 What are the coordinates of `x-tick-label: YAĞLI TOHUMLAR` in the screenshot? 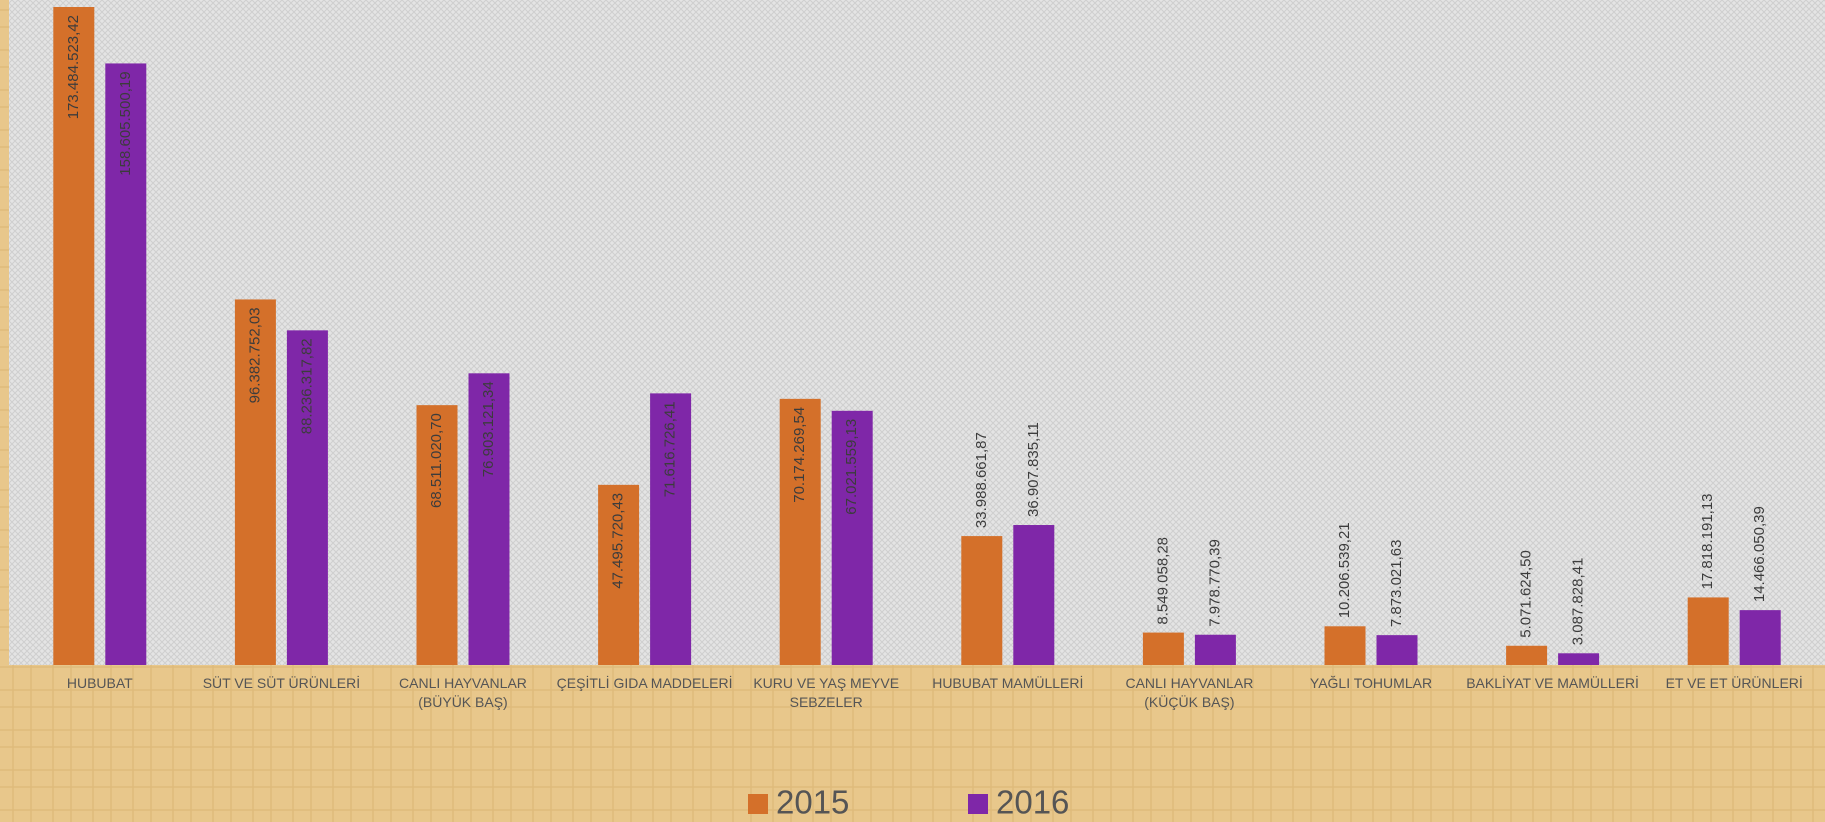 It's located at (1371, 683).